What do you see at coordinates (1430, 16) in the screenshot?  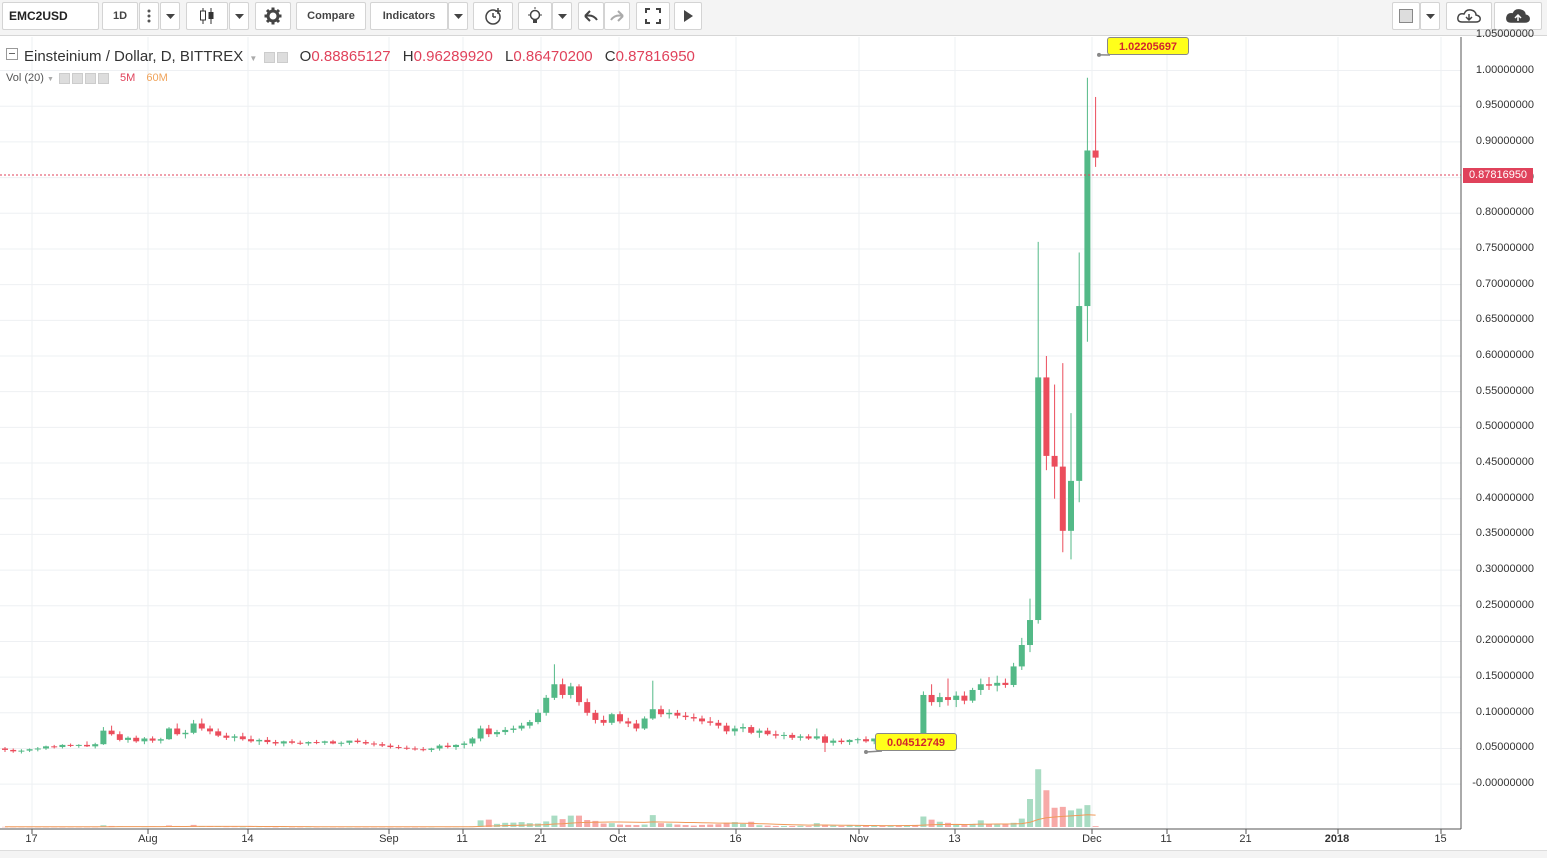 I see `layout-dropdown-icon` at bounding box center [1430, 16].